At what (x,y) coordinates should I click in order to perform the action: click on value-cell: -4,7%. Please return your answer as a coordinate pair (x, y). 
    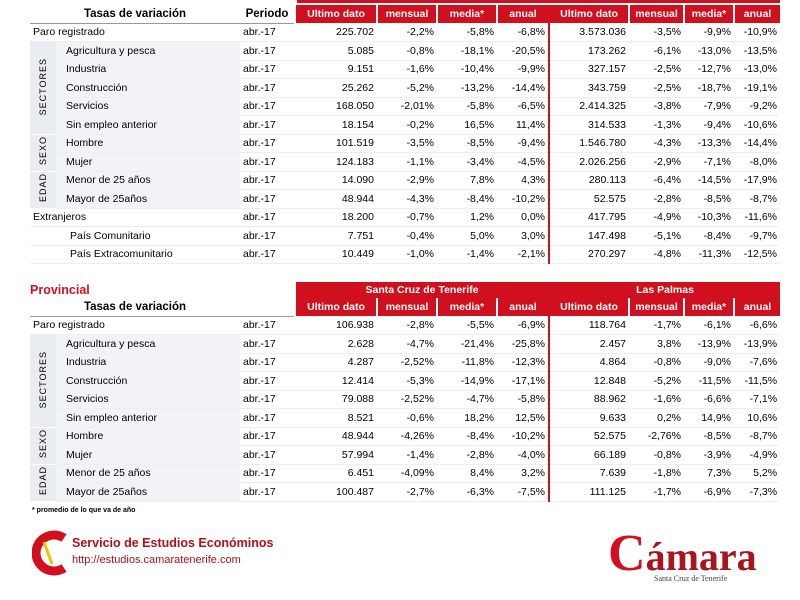
    Looking at the image, I should click on (467, 399).